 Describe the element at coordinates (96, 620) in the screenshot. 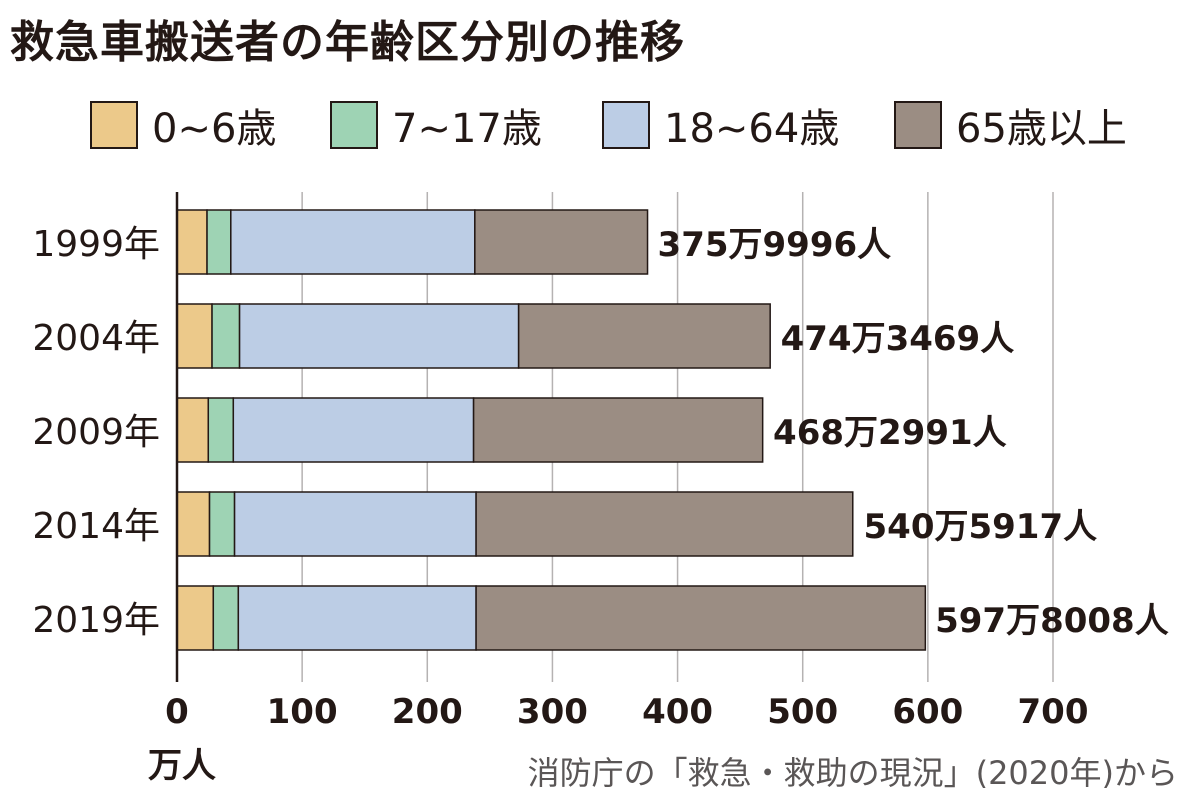

I see `category-label-2019年: 2019年` at that location.